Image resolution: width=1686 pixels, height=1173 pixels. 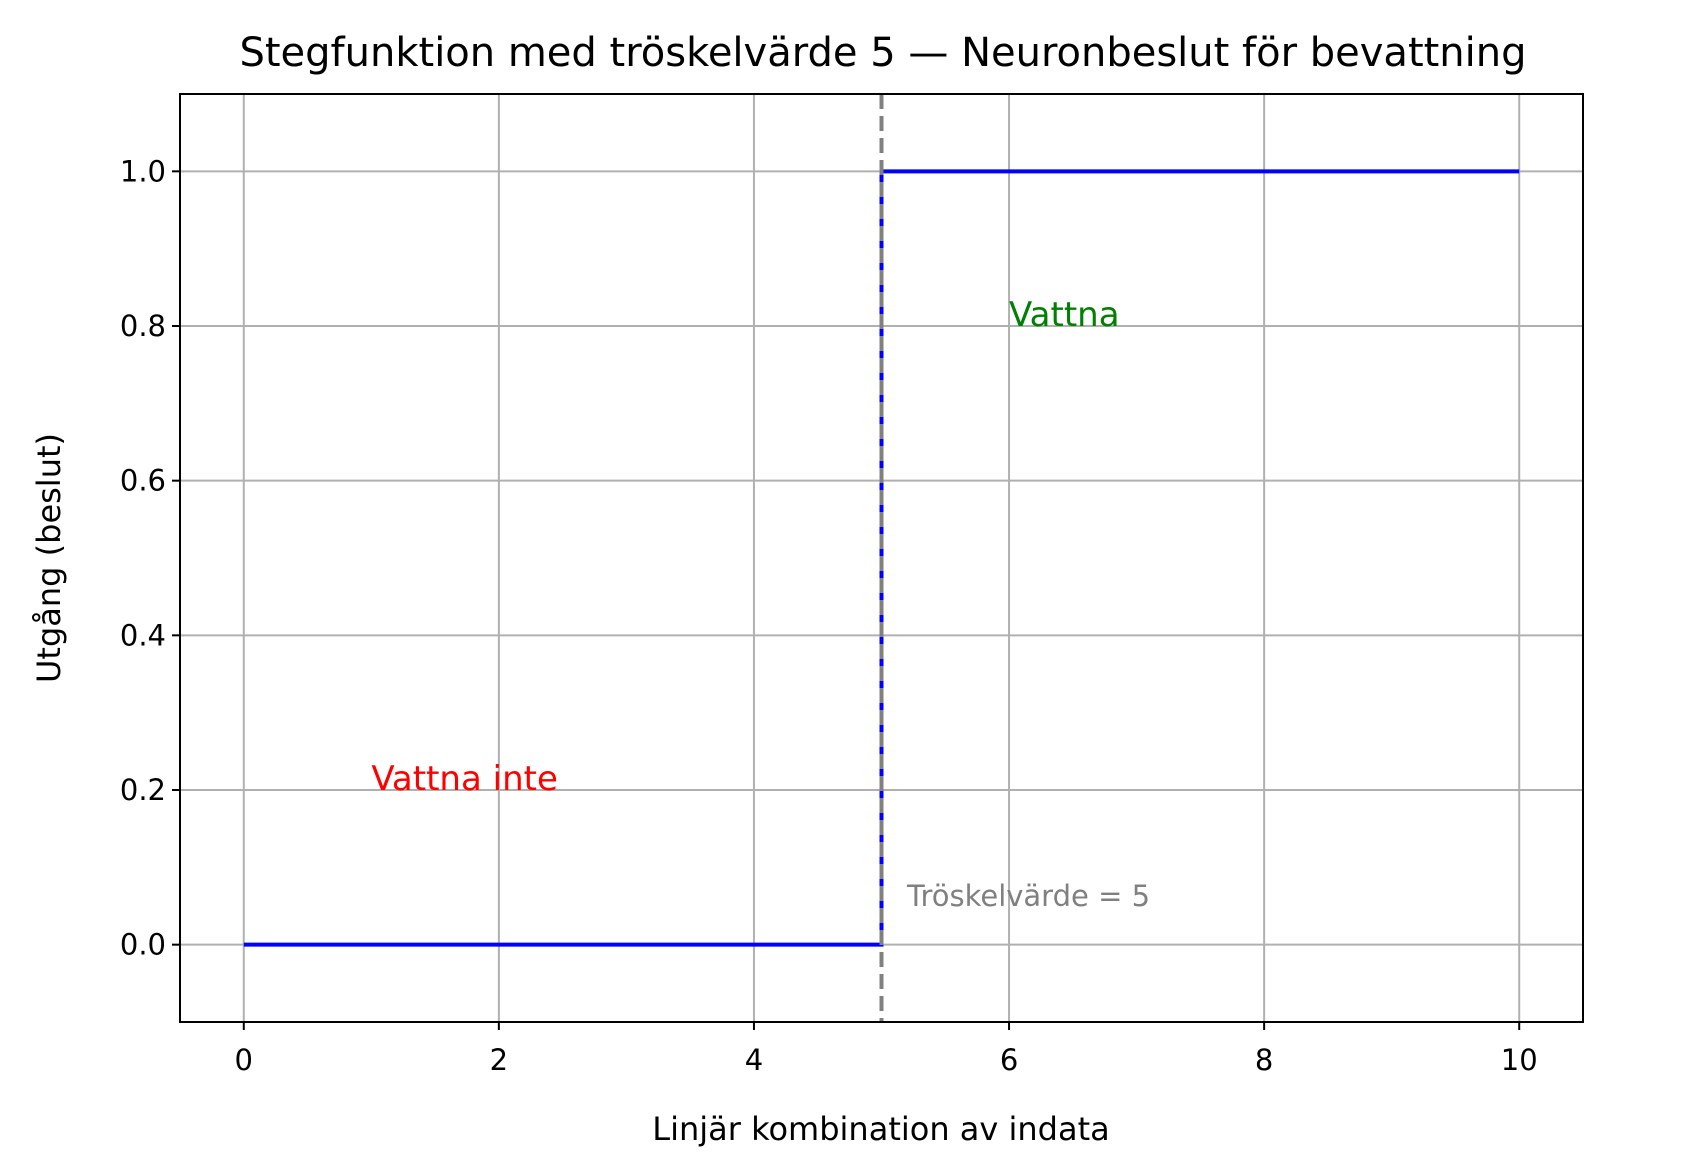 I want to click on y-axis-label: Utgång (beslut), so click(x=49, y=558).